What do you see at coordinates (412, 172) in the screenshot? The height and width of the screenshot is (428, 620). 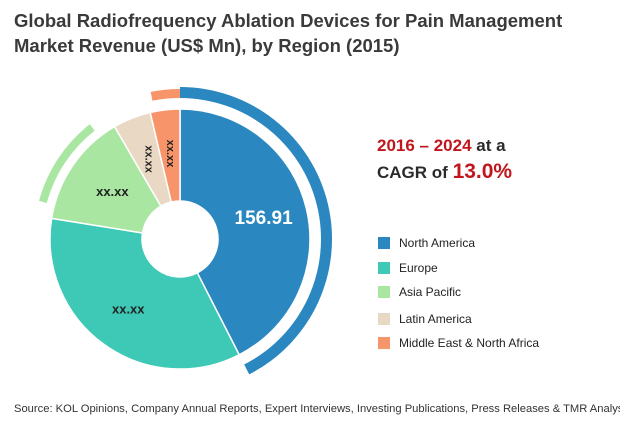 I see `cagr-of-label: CAGR of` at bounding box center [412, 172].